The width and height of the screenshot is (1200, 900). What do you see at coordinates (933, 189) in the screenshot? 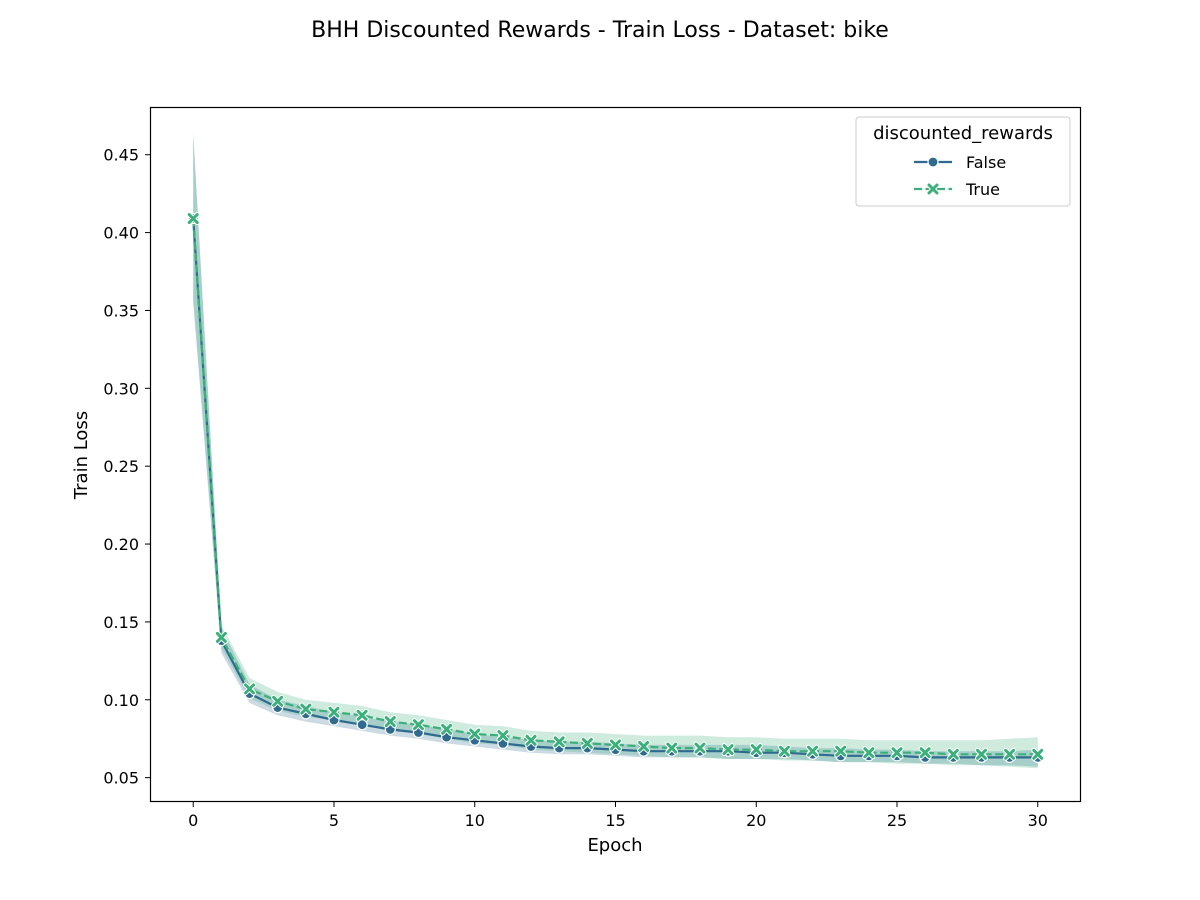
I see `legend-marker-true` at bounding box center [933, 189].